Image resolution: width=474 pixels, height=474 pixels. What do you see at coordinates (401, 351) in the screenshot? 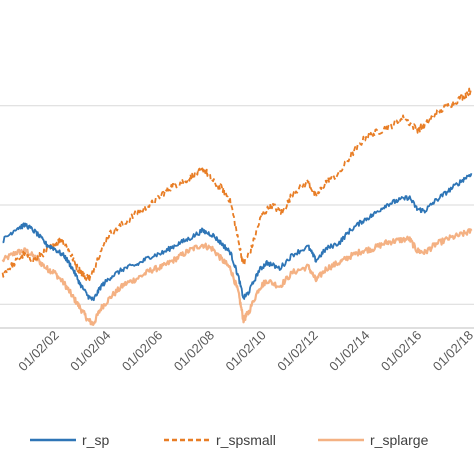
I see `x-tick-label: 01/02/16` at bounding box center [401, 351].